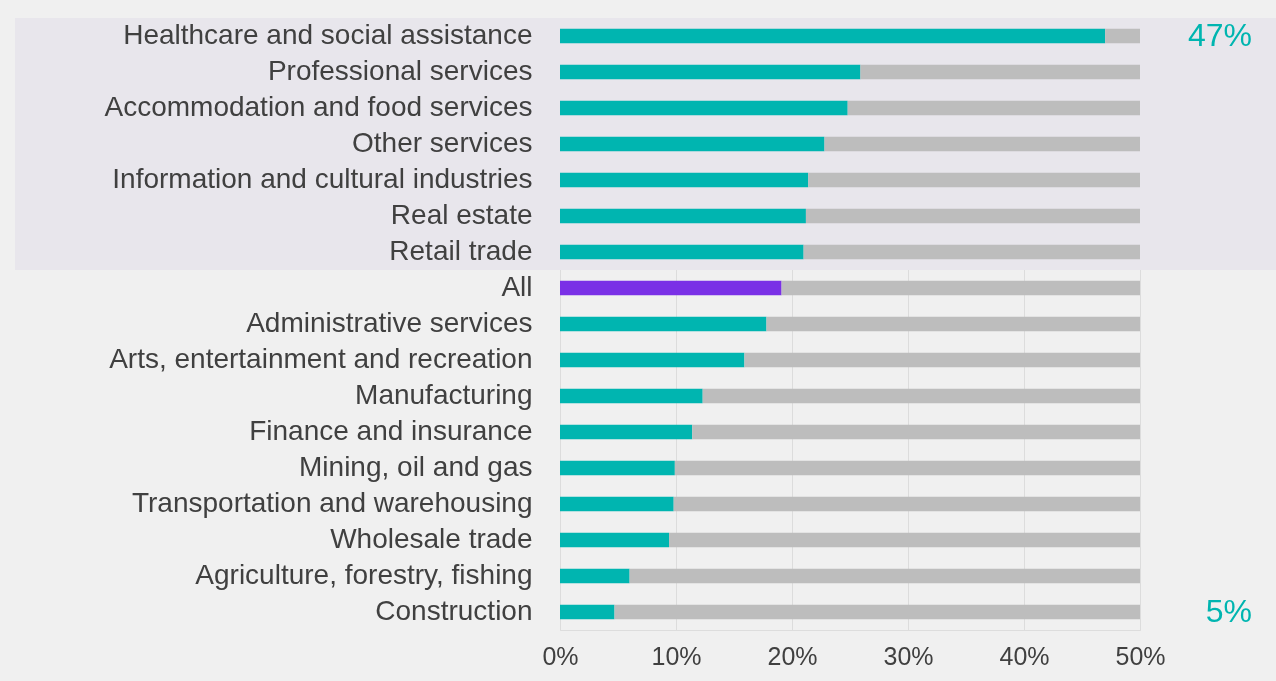  I want to click on y-tick-label: Information and cultural industries, so click(322, 178).